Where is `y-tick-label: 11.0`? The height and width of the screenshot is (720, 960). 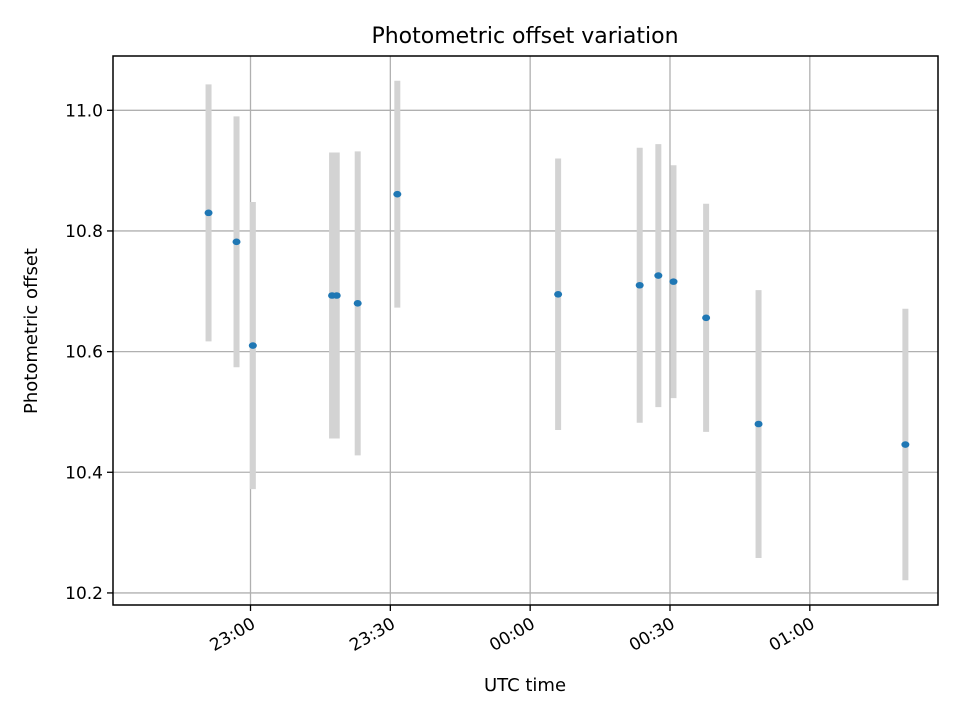
y-tick-label: 11.0 is located at coordinates (84, 111).